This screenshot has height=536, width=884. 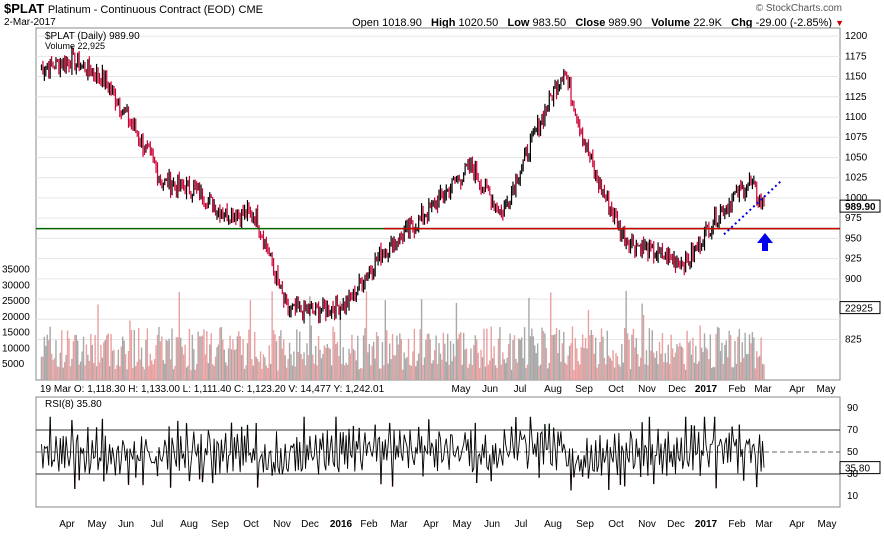 I want to click on price-tick-label: 1075, so click(x=856, y=137).